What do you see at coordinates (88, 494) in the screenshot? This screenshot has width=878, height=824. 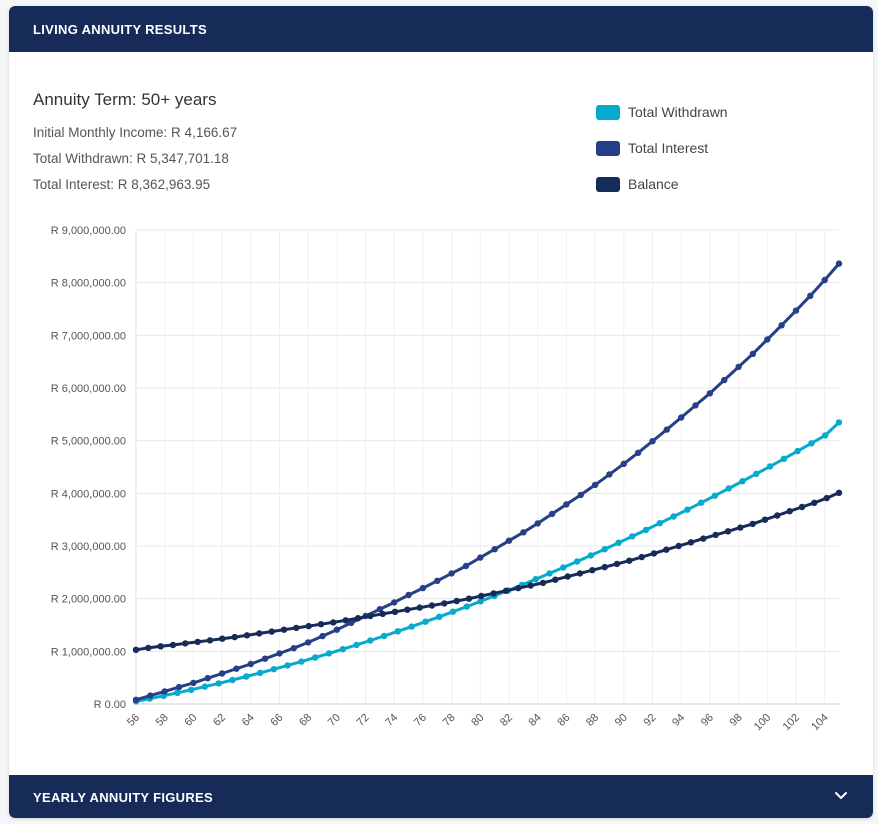 I see `y-tick-label: R 4,000,000.00` at bounding box center [88, 494].